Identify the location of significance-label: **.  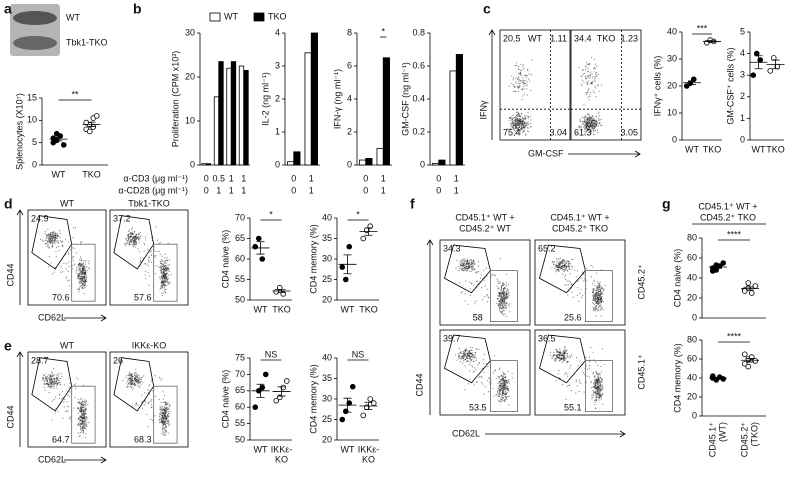
(75, 94).